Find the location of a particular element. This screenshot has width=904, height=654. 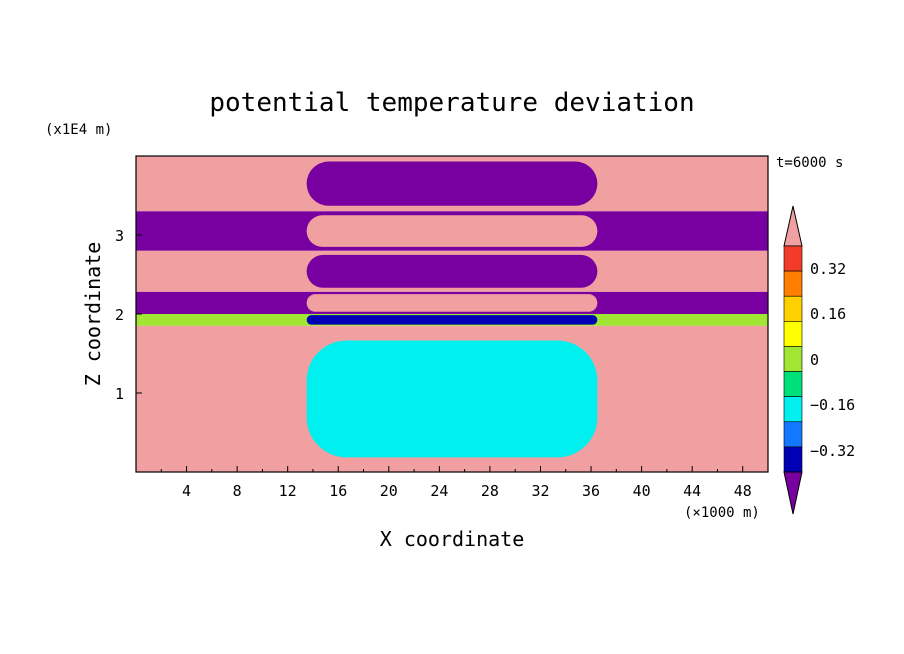

x-tick-label: 20 is located at coordinates (389, 491).